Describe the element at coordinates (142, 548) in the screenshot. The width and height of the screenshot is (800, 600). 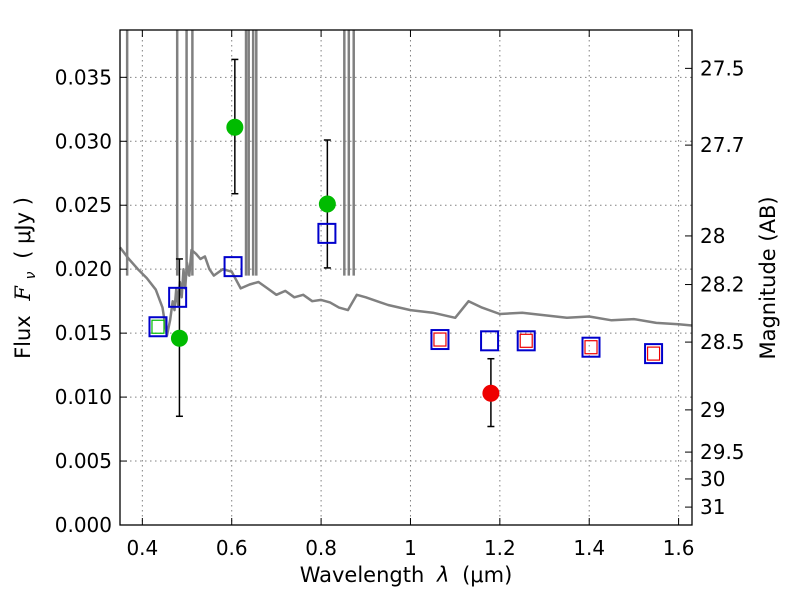
I see `x-tick-label: 0.4` at that location.